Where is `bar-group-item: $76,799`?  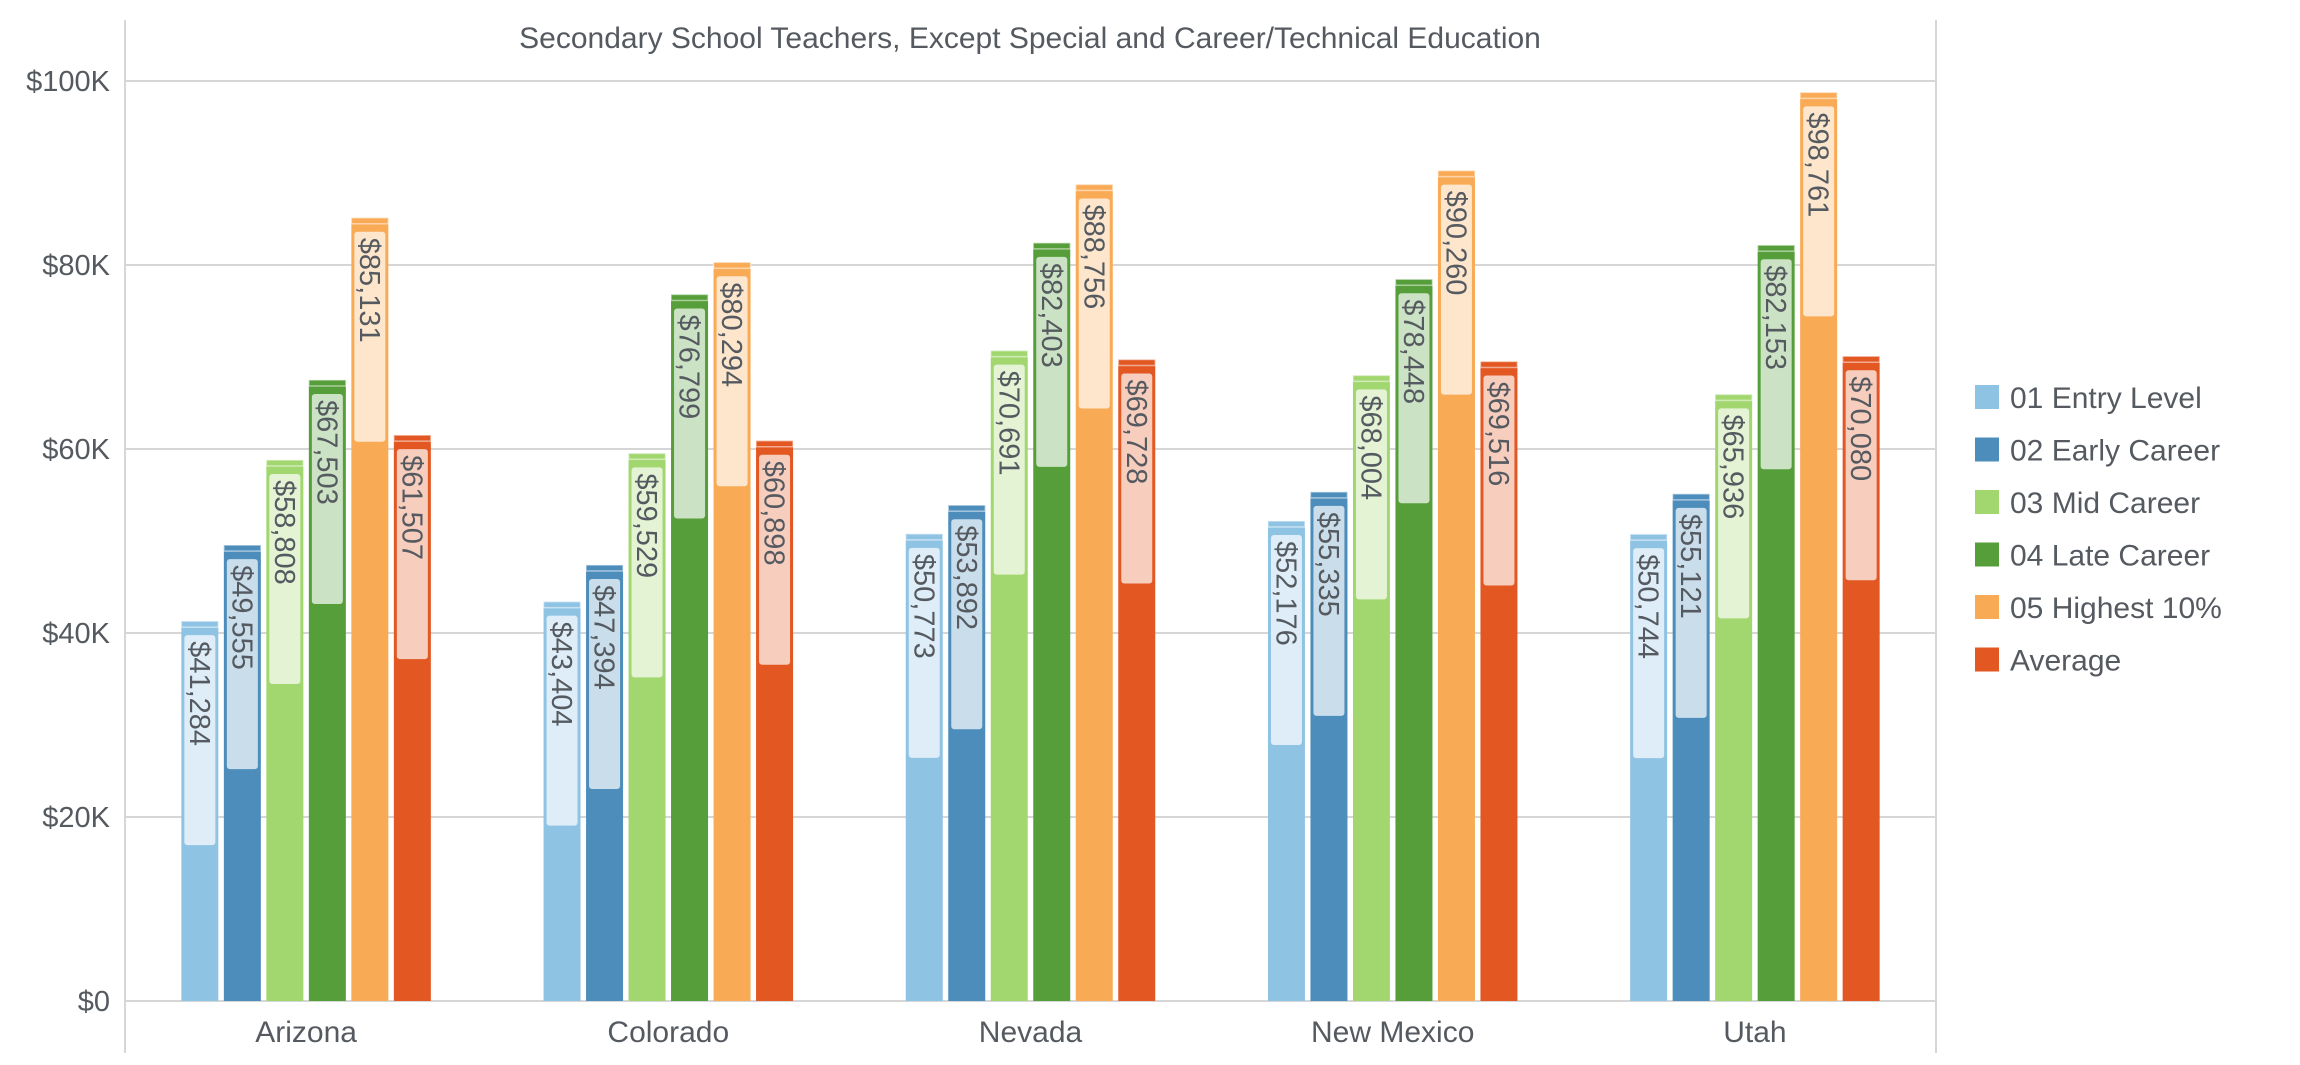 bar-group-item: $76,799 is located at coordinates (689, 647).